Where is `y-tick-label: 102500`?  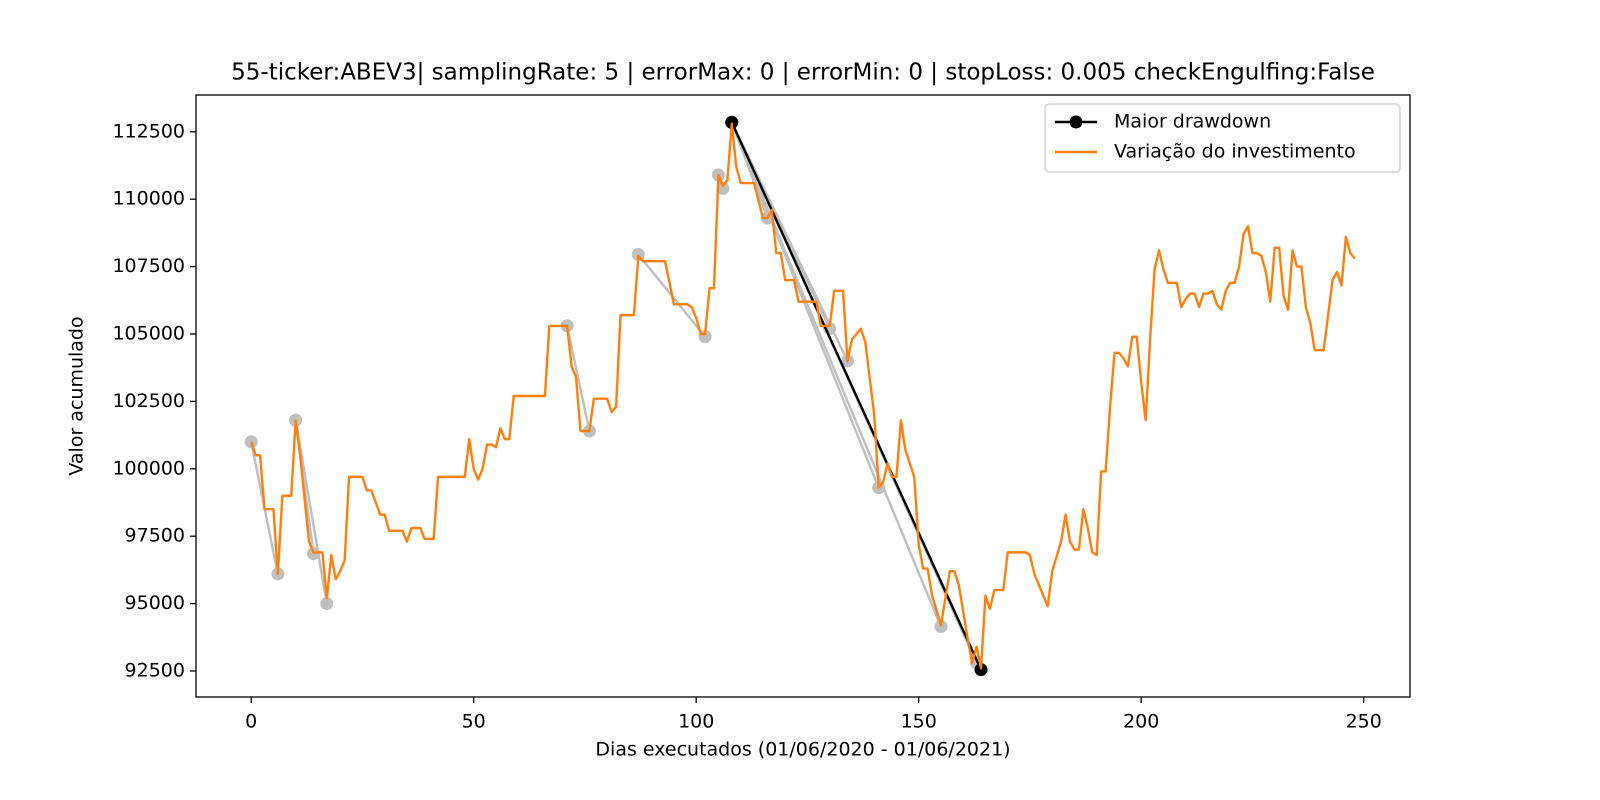
y-tick-label: 102500 is located at coordinates (148, 401).